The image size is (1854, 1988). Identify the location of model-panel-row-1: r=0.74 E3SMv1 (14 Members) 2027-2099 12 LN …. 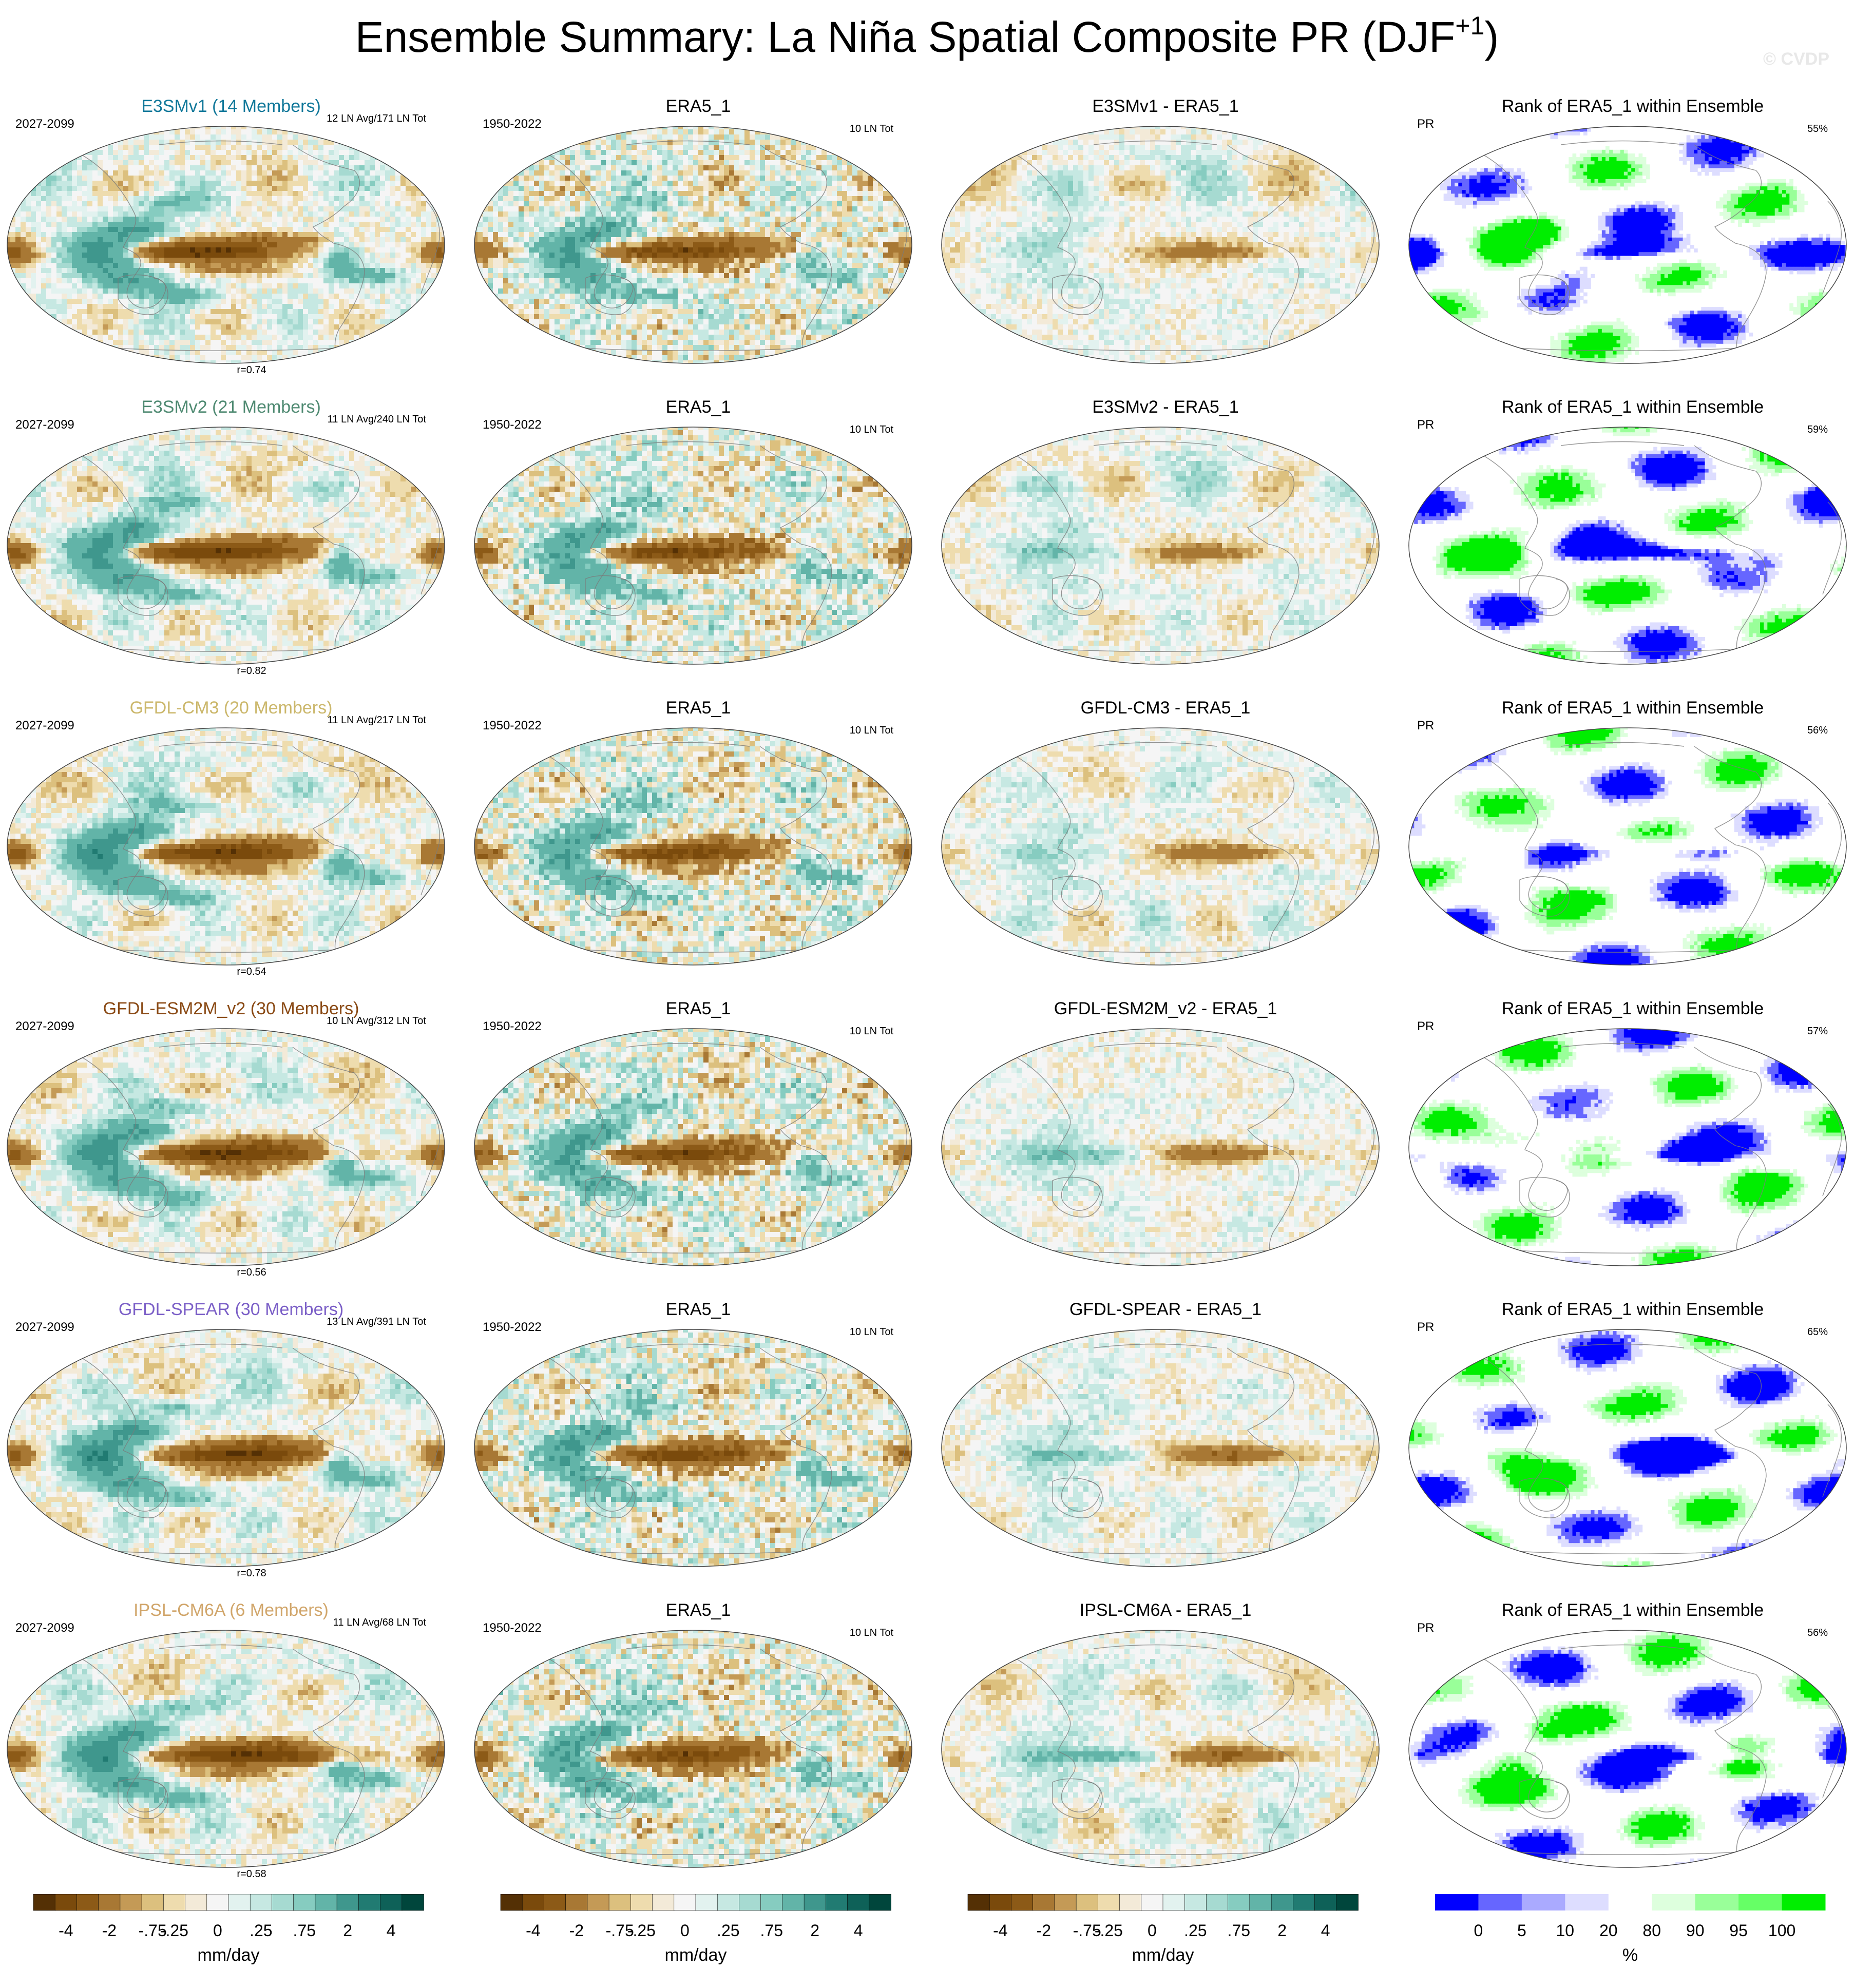
(231, 241).